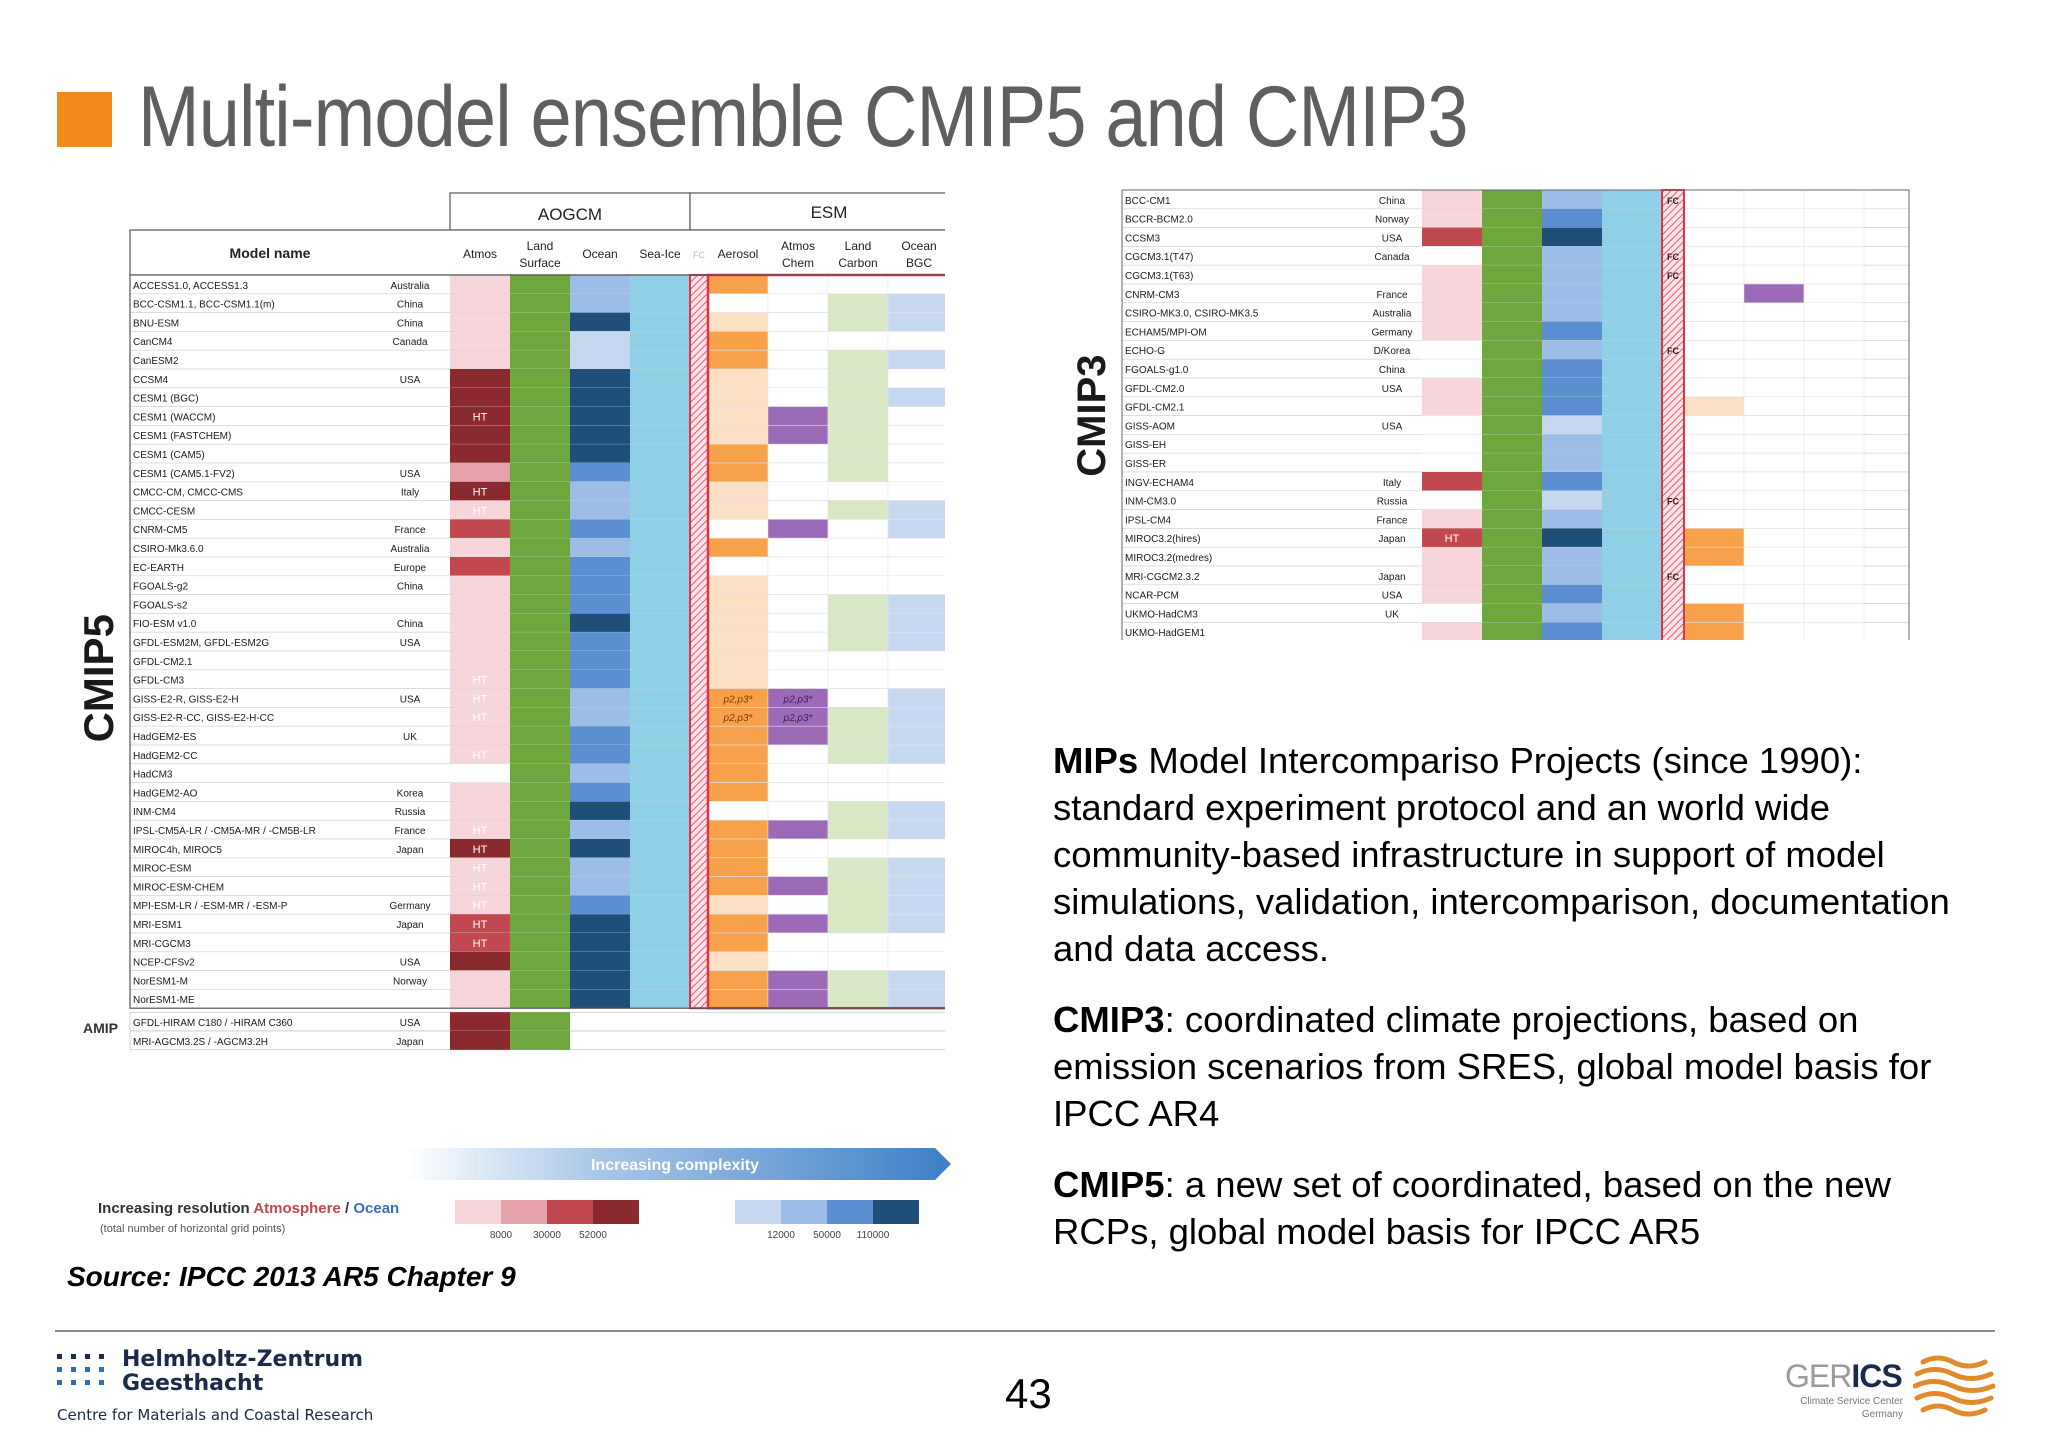  I want to click on model-name: MIROC4h, MIROC5, so click(177, 850).